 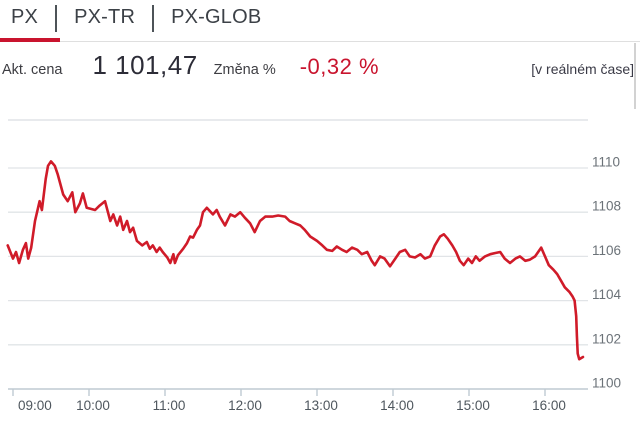 I want to click on current-price-value: 1 101,47, so click(x=145, y=65).